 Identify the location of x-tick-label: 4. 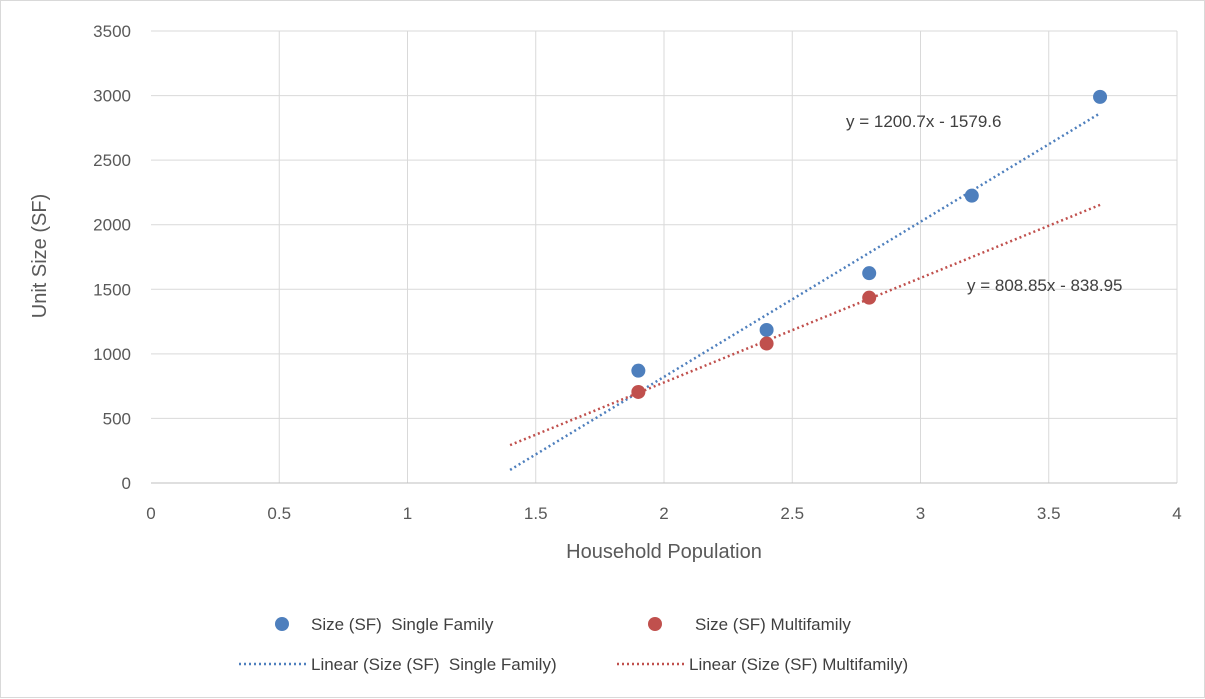
(1176, 513).